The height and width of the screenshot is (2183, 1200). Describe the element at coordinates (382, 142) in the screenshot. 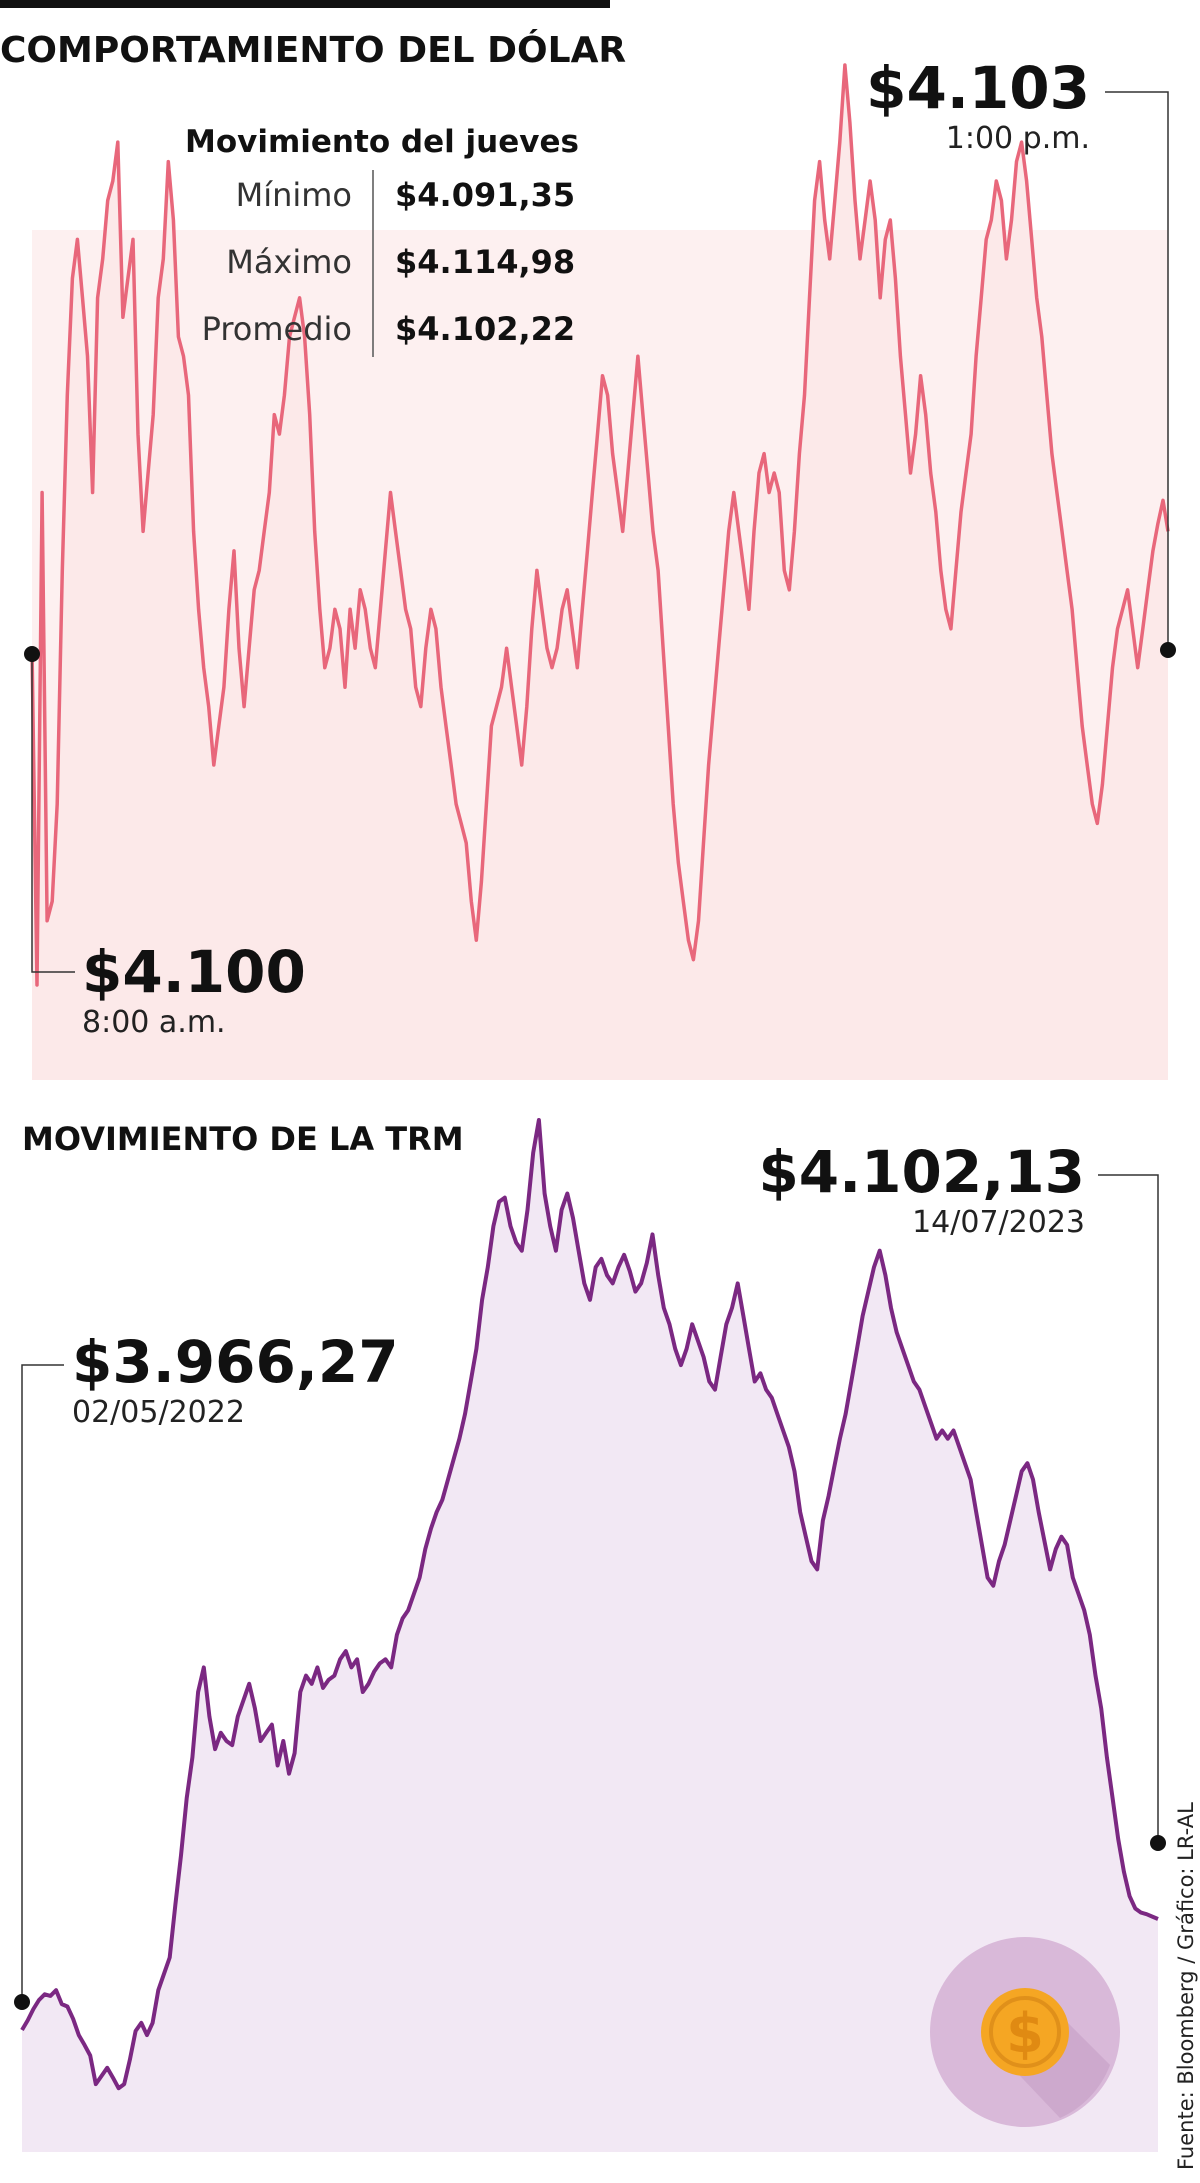

I see `dolar-stats-heading: Movimiento del jueves` at that location.